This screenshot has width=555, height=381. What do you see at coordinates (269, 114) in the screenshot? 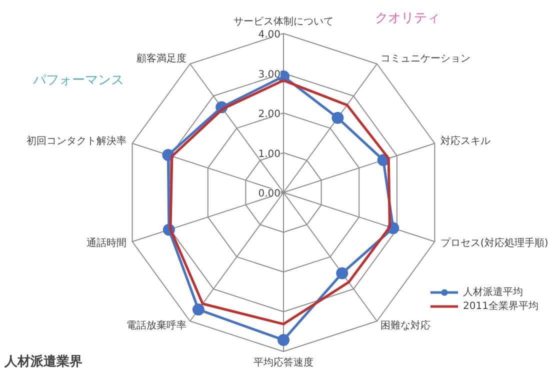
I see `y-tick-label: 2.00` at bounding box center [269, 114].